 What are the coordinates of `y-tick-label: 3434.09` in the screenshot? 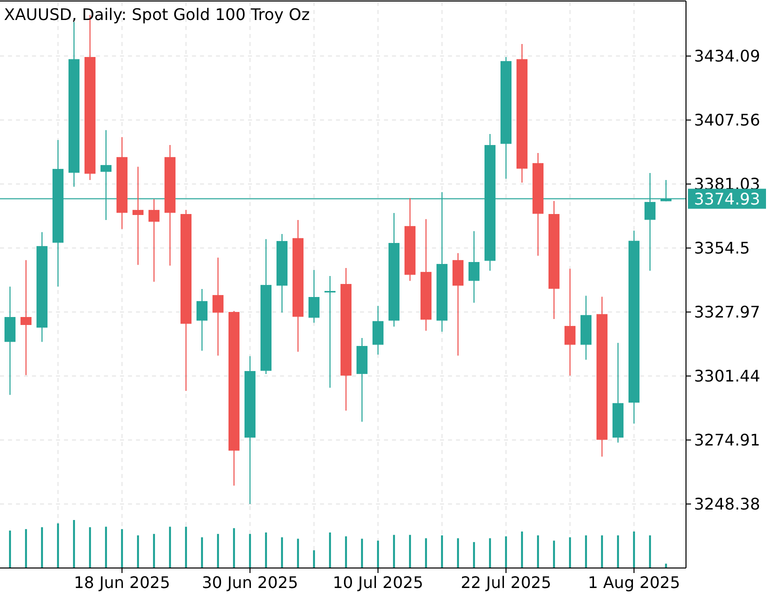 It's located at (727, 56).